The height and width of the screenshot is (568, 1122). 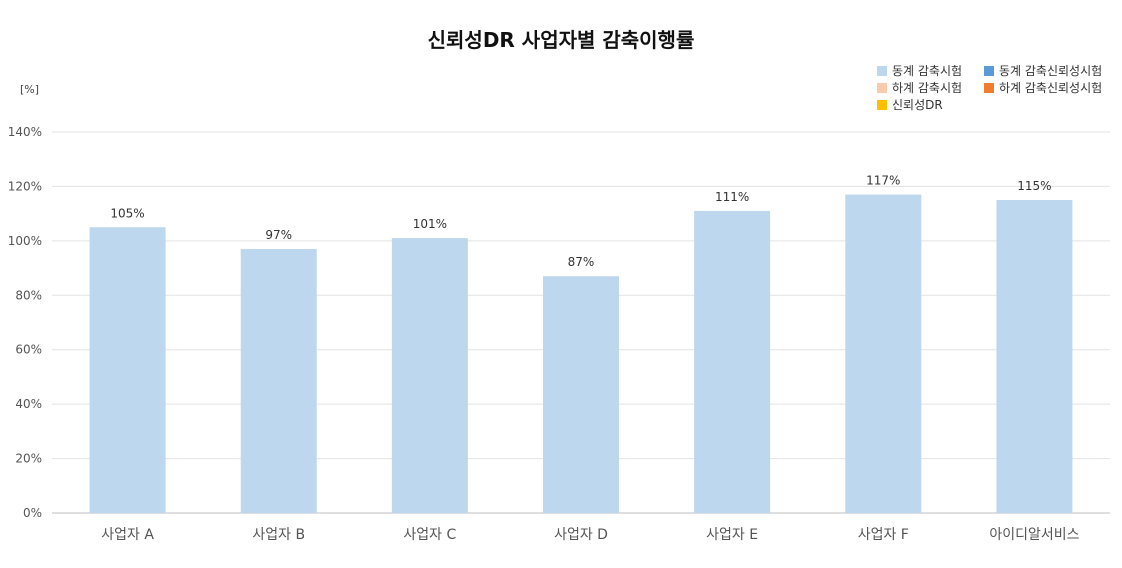 I want to click on y-tick-label: 20%, so click(x=28, y=459).